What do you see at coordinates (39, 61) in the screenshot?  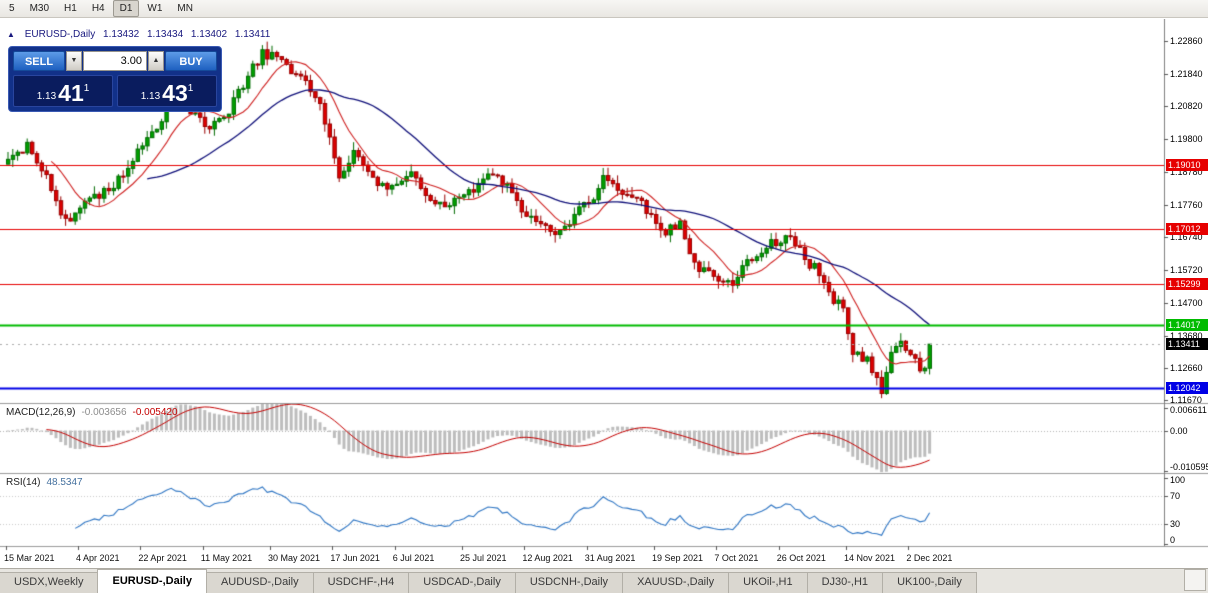 I see `sell-button: SELL` at bounding box center [39, 61].